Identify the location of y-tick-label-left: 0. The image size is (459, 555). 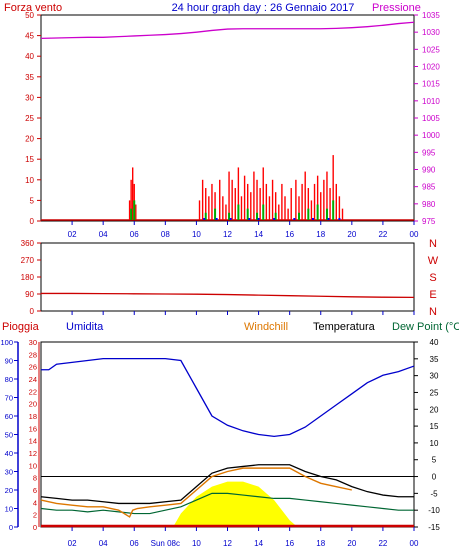
(32, 221).